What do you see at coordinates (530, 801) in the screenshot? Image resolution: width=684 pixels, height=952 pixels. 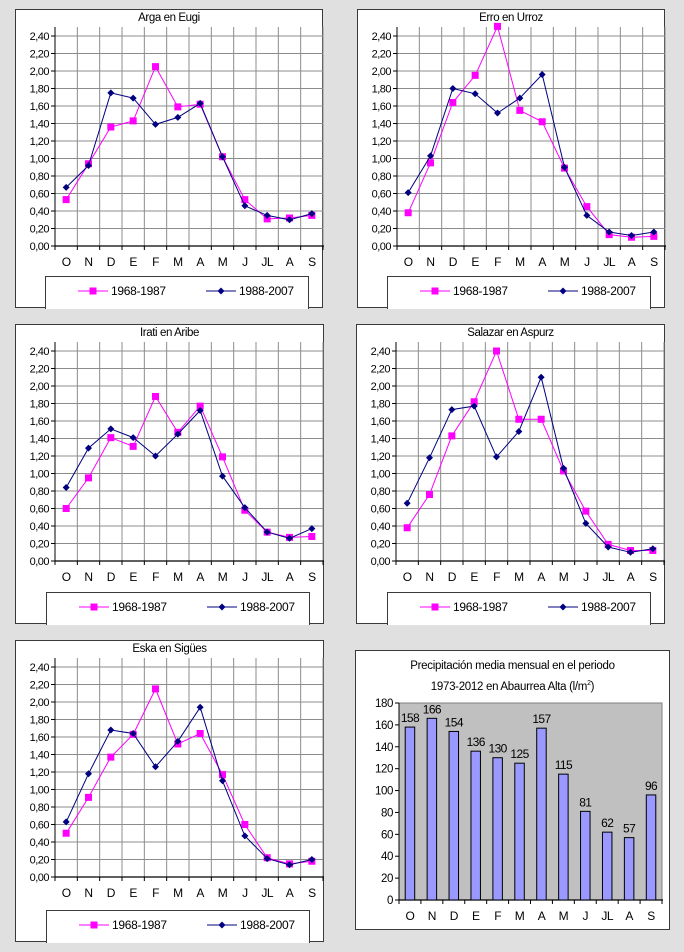 I see `plot-area` at bounding box center [530, 801].